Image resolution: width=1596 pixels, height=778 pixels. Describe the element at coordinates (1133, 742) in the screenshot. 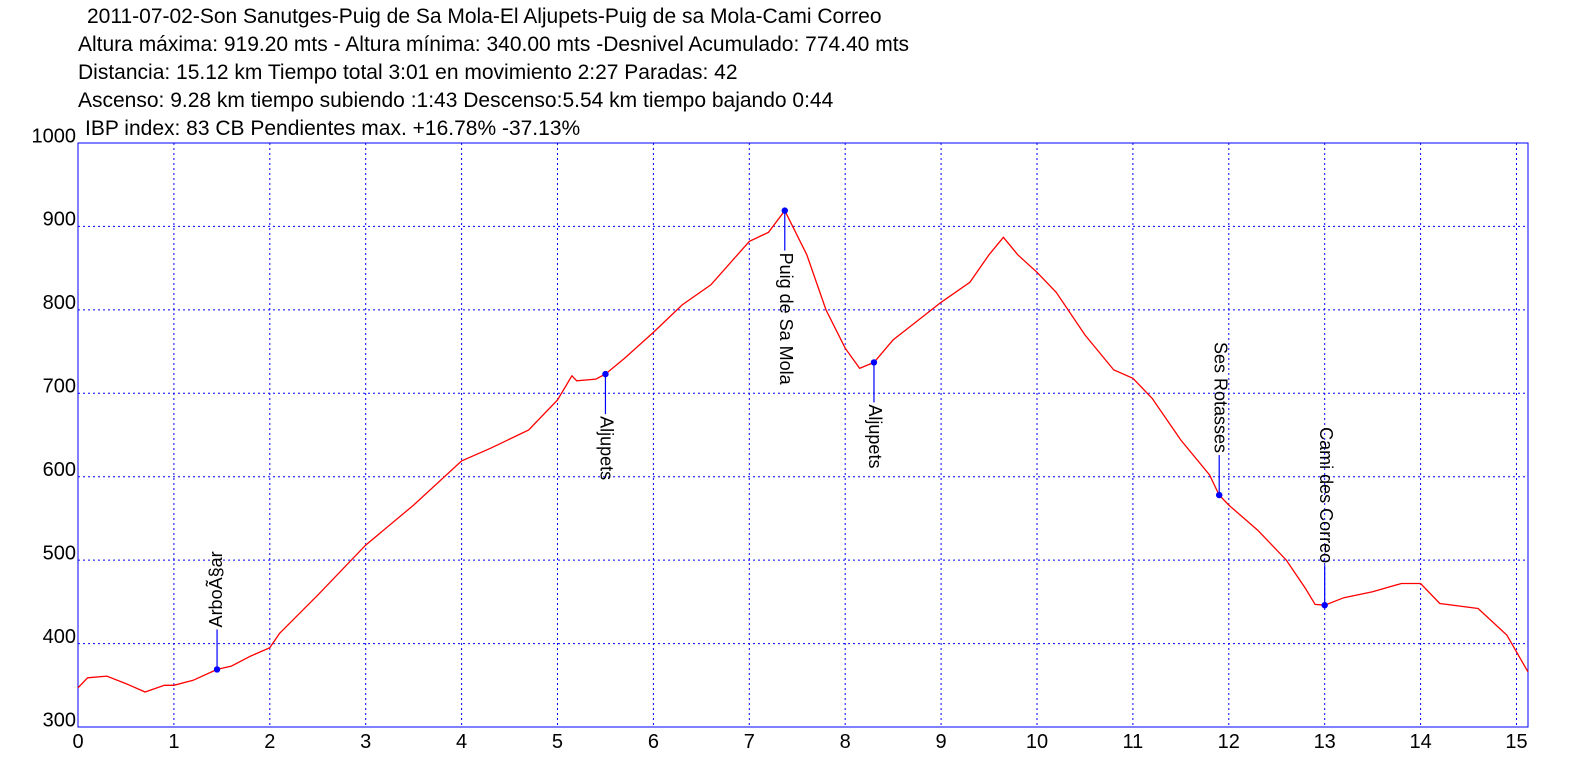

I see `x-tick-label: 11` at that location.